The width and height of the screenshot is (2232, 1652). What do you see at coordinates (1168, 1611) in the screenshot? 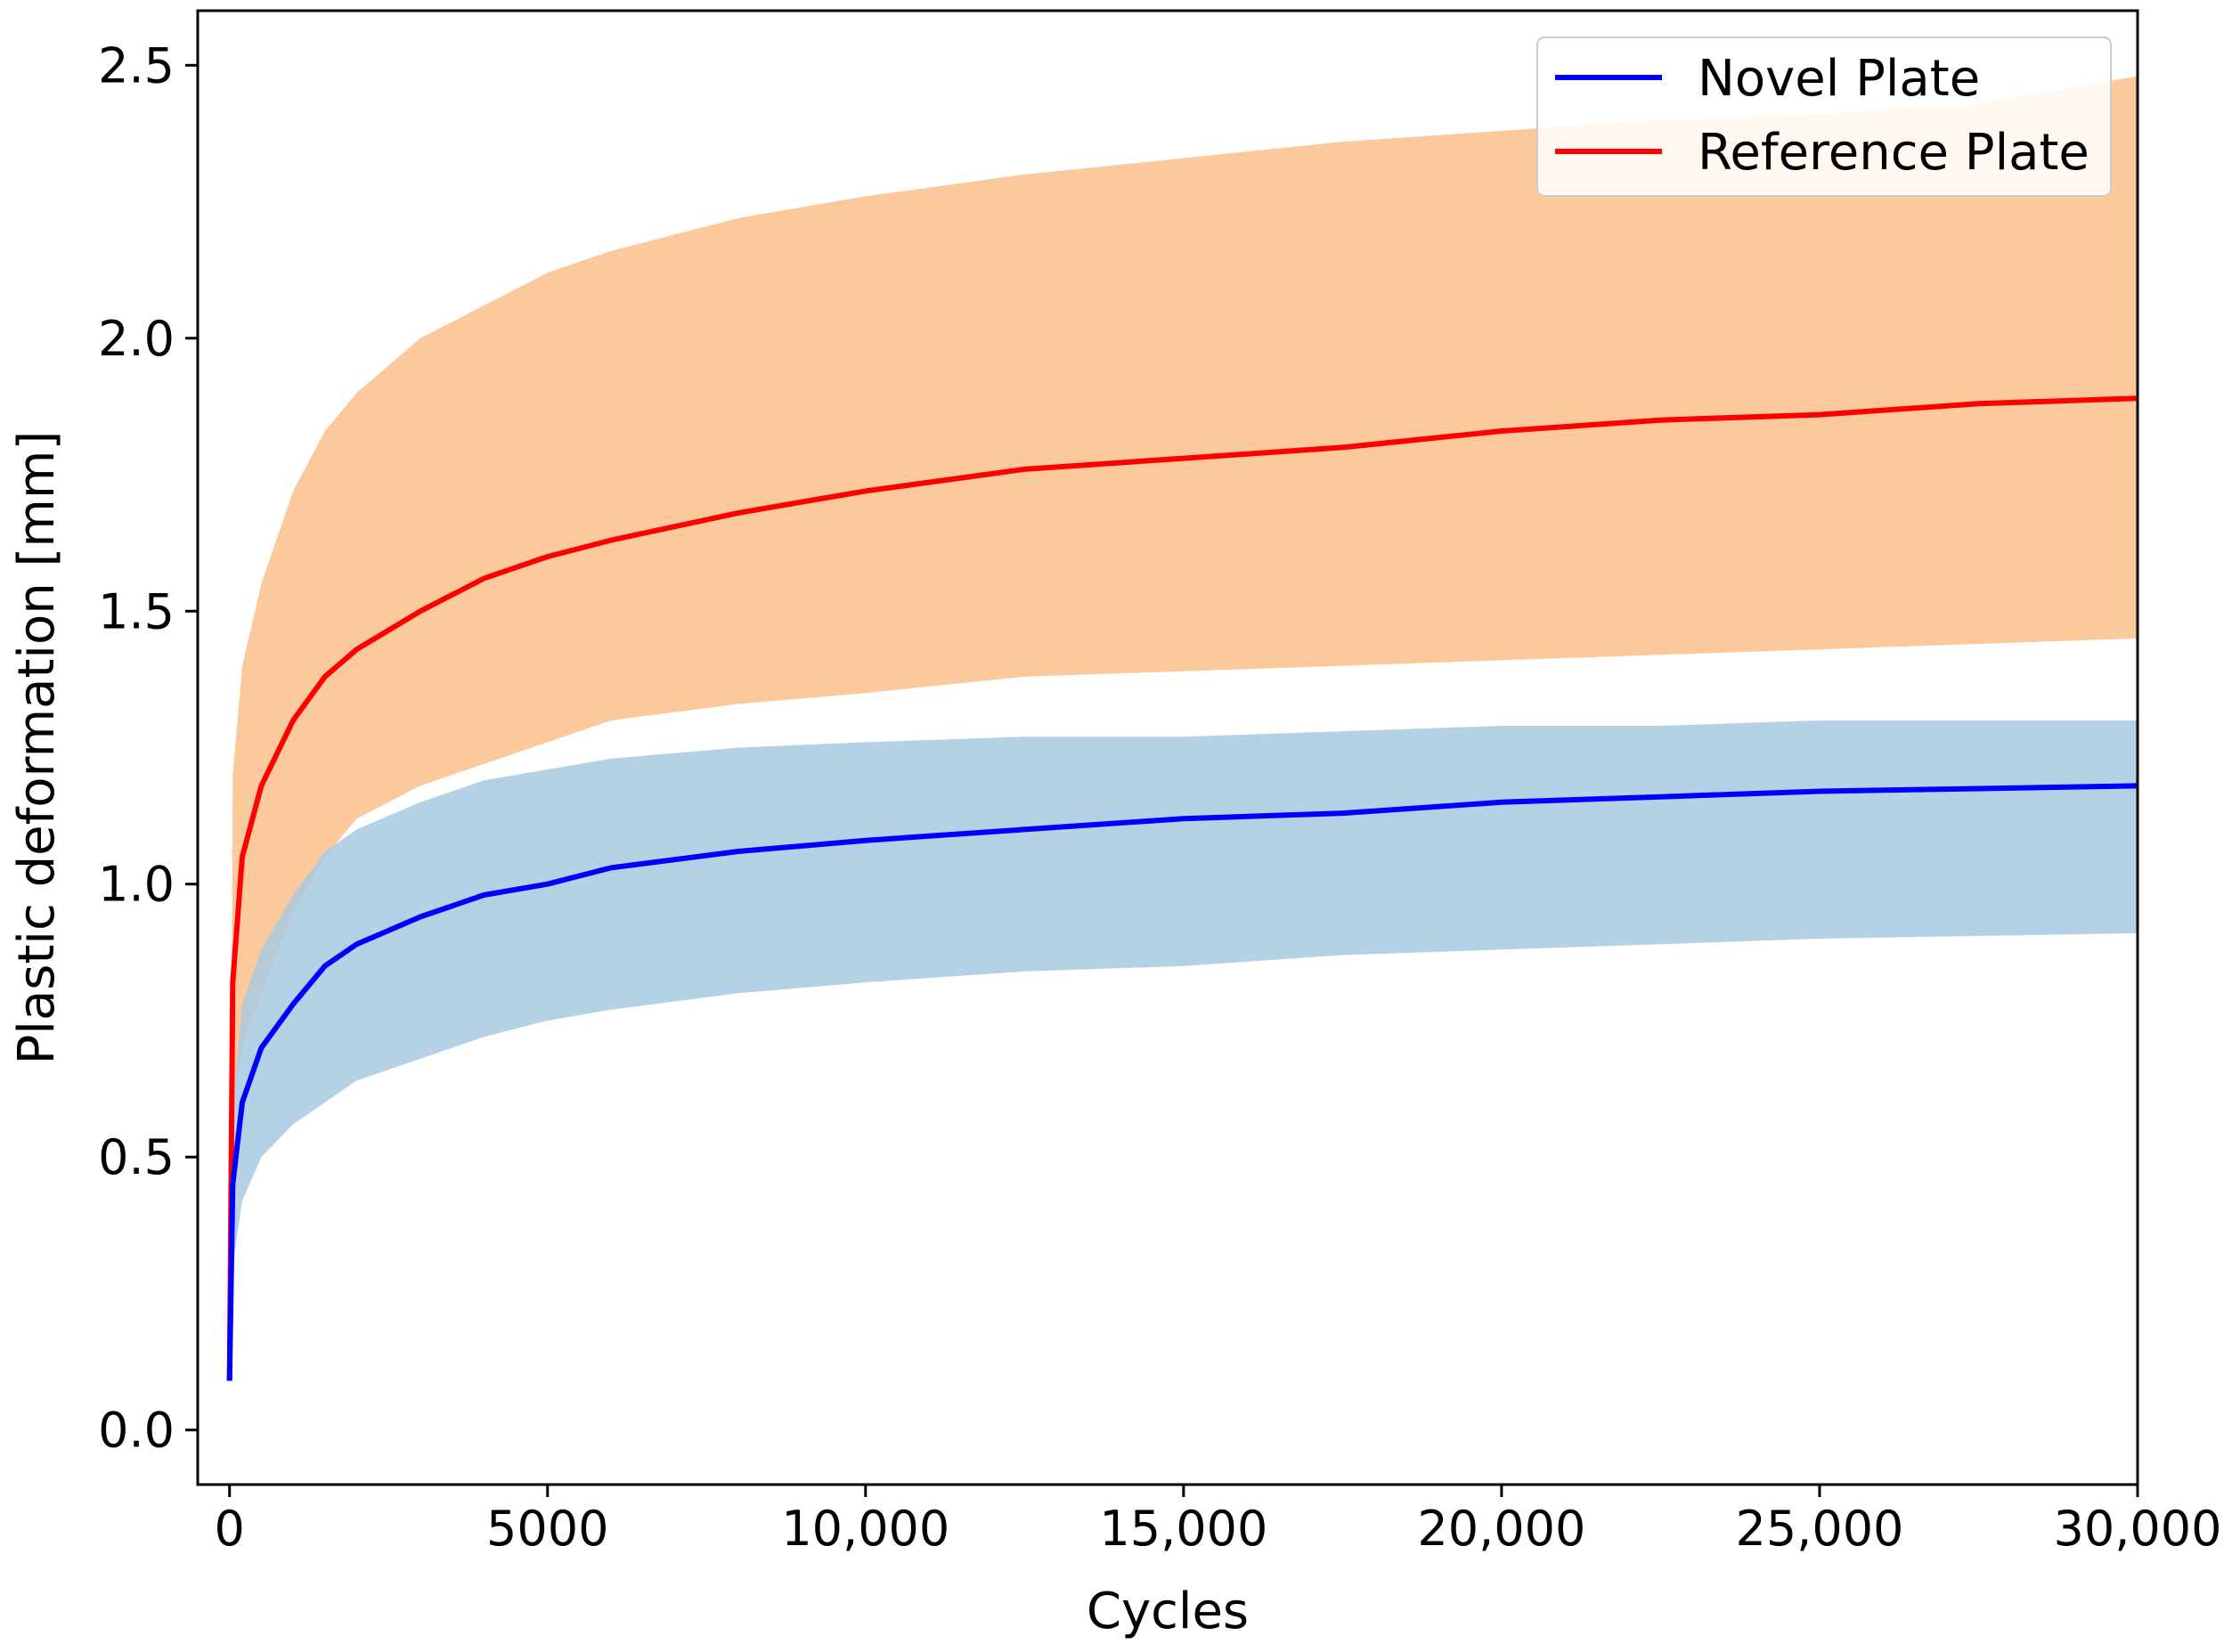
I see `x-axis-label: Cycles` at bounding box center [1168, 1611].